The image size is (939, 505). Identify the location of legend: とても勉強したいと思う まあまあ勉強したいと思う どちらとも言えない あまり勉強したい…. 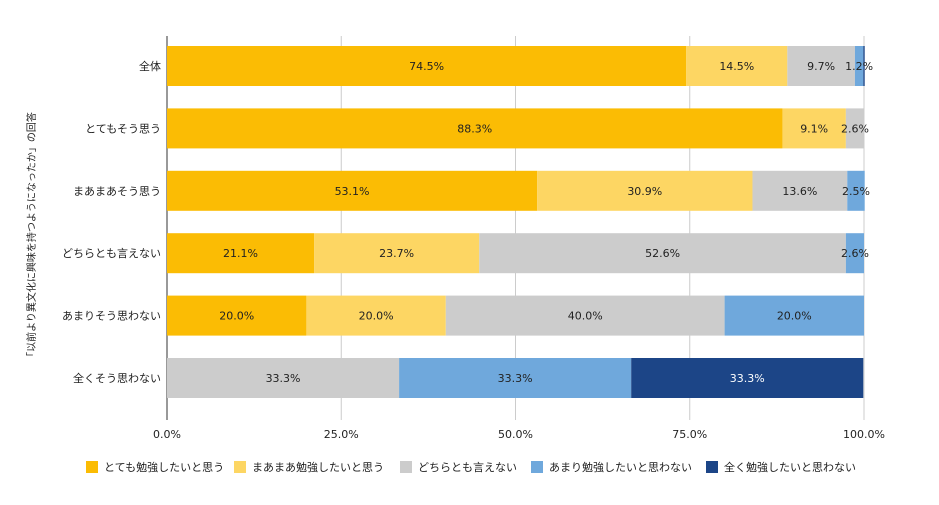
(471, 467).